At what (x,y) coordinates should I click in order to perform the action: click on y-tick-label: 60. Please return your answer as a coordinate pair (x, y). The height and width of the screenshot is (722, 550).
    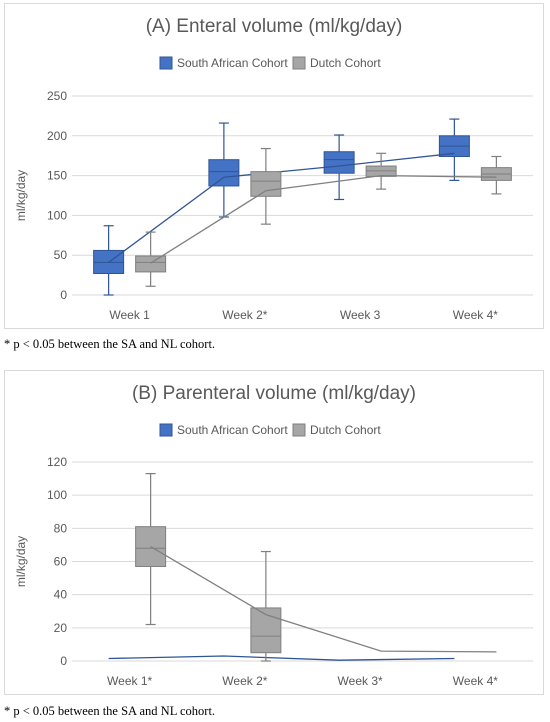
    Looking at the image, I should click on (61, 562).